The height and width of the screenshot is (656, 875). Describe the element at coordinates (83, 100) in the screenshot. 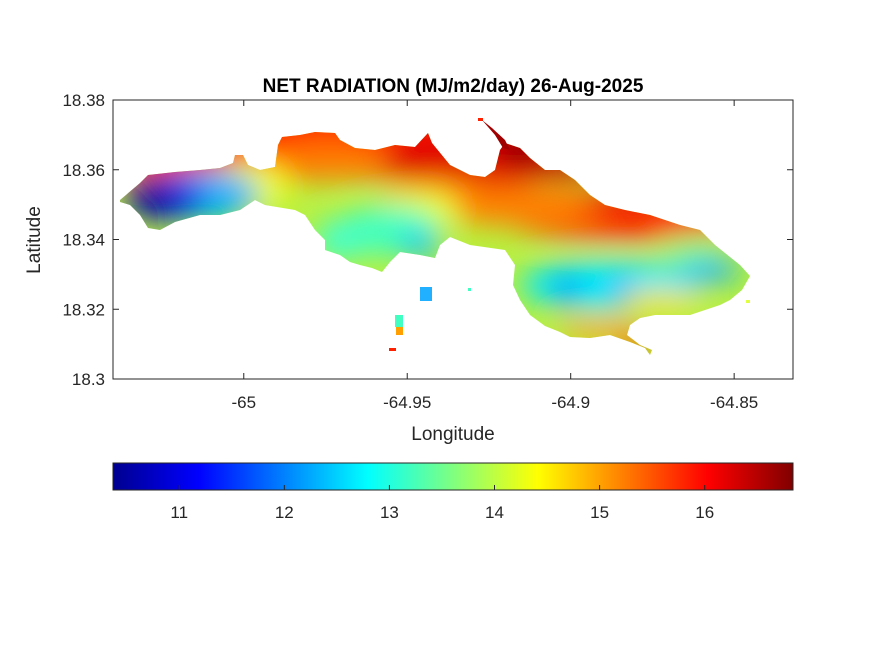

I see `y-tick-label: 18.38` at that location.